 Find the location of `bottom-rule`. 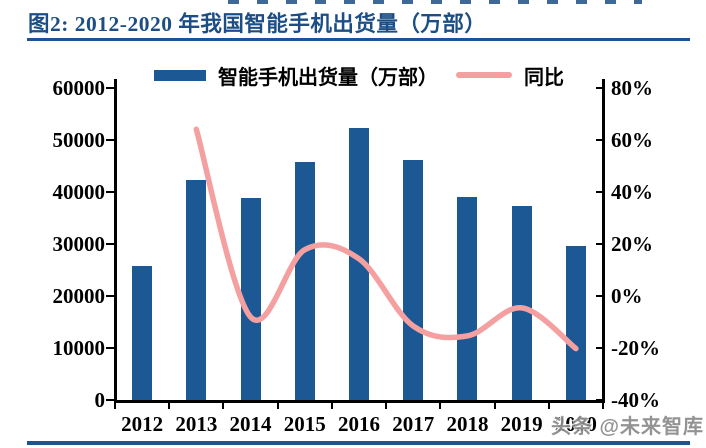

bottom-rule is located at coordinates (358, 443).